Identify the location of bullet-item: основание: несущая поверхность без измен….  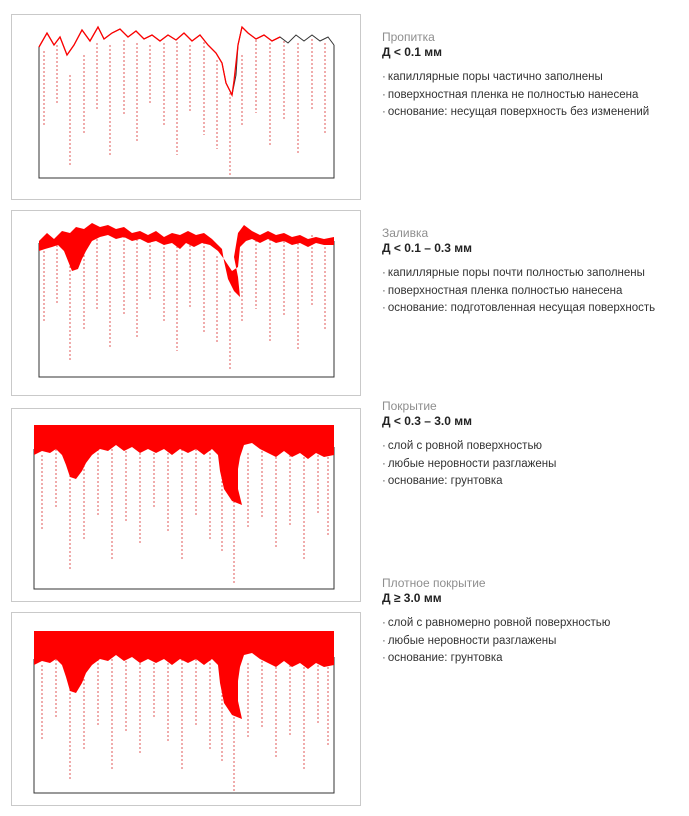
(515, 113).